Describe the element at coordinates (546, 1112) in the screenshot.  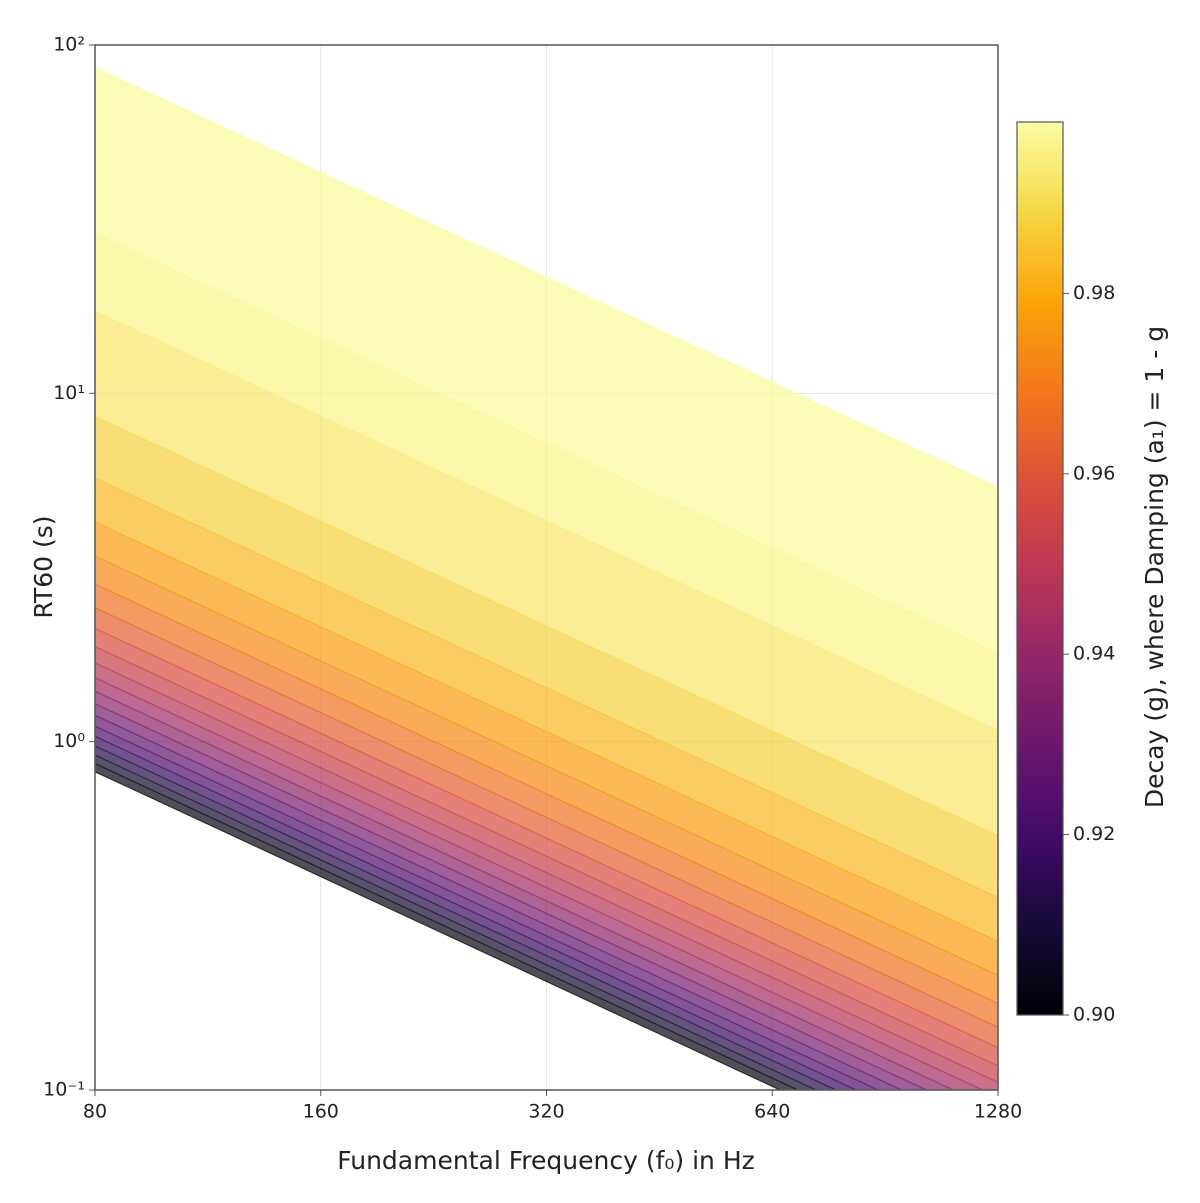
I see `x-tick-label: 320` at that location.